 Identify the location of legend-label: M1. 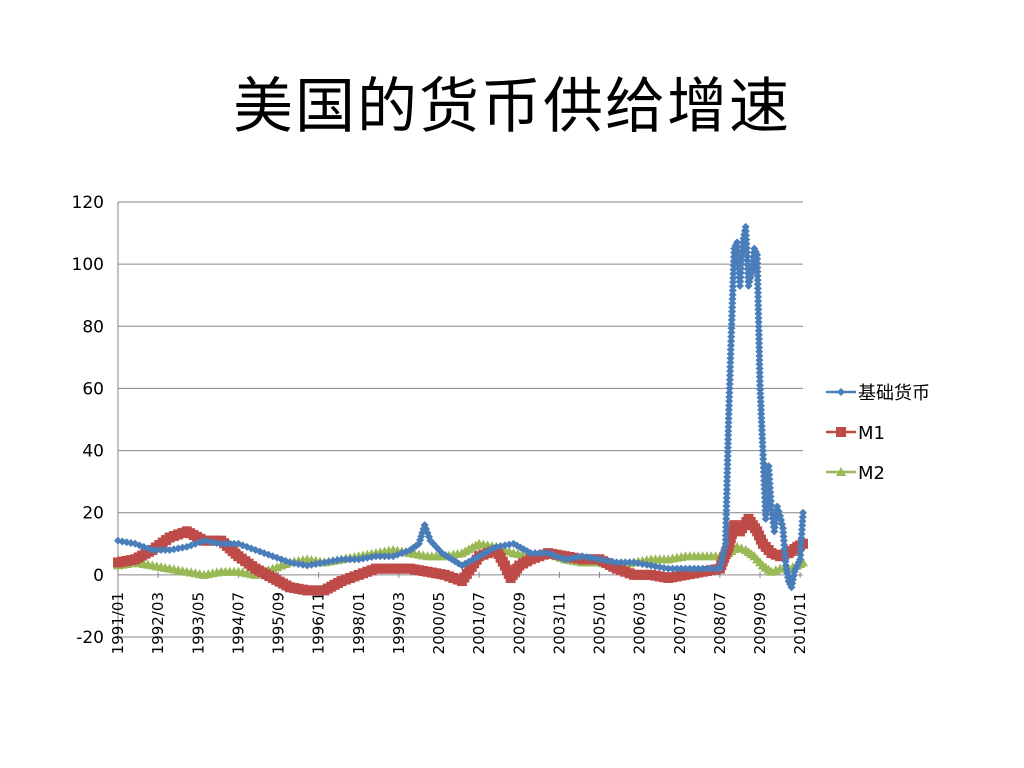
(871, 433).